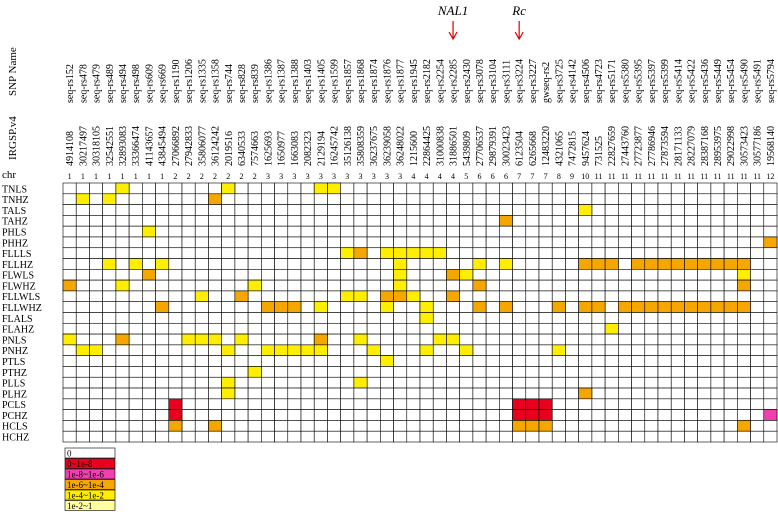 Image resolution: width=778 pixels, height=512 pixels. I want to click on snp-position: 22827659, so click(612, 146).